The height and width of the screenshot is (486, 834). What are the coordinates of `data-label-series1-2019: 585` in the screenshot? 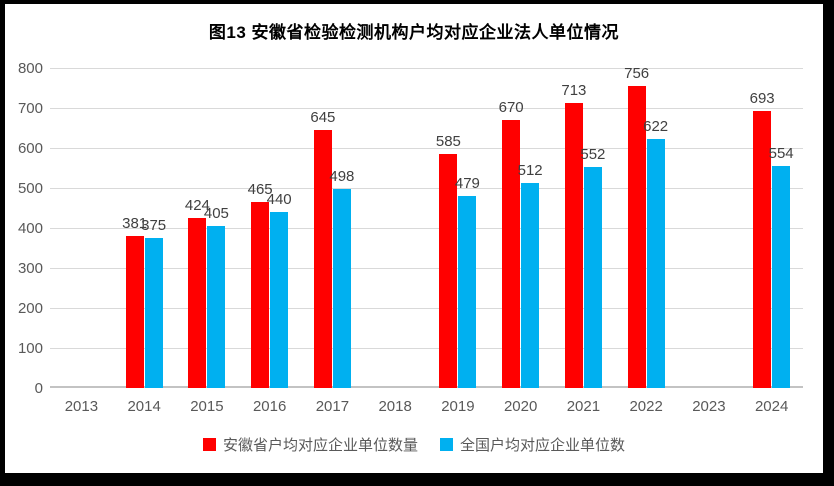 It's located at (448, 141).